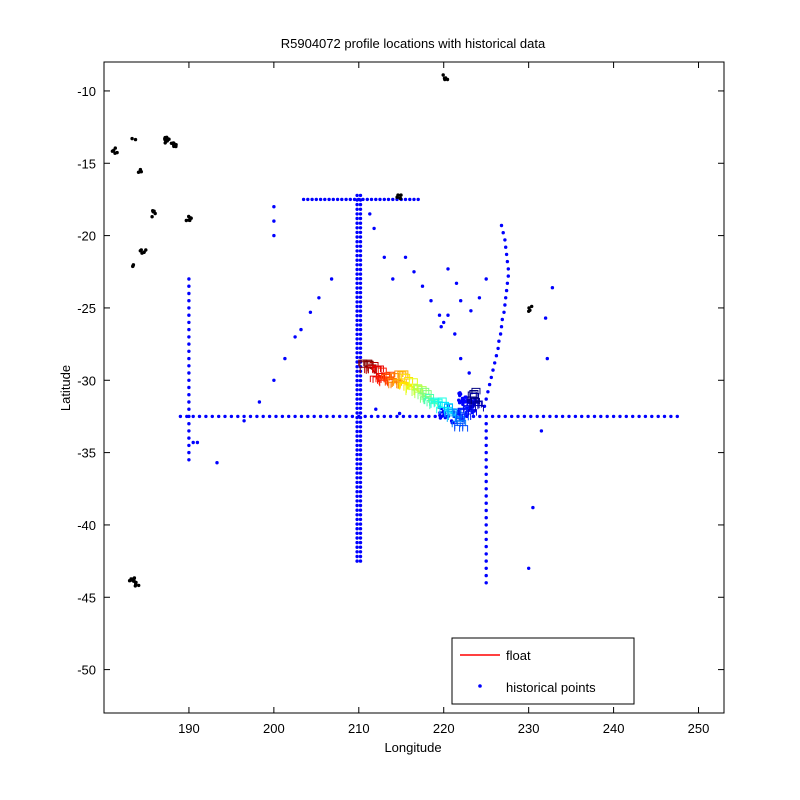 The width and height of the screenshot is (800, 800). Describe the element at coordinates (421, 395) in the screenshot. I see `float-track-layer` at that location.